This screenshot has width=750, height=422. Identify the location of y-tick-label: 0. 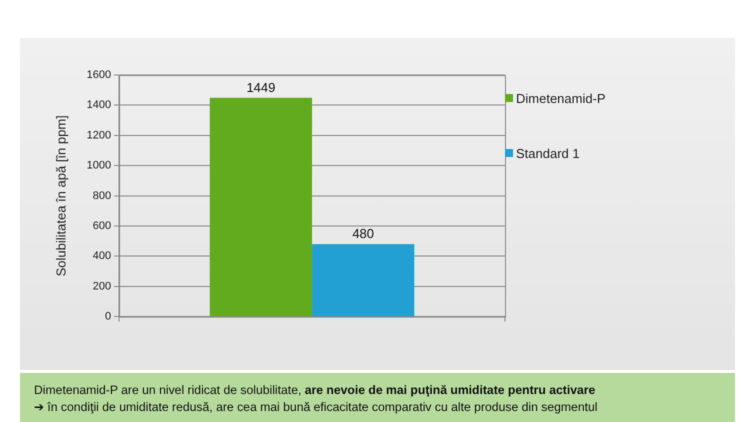
(108, 316).